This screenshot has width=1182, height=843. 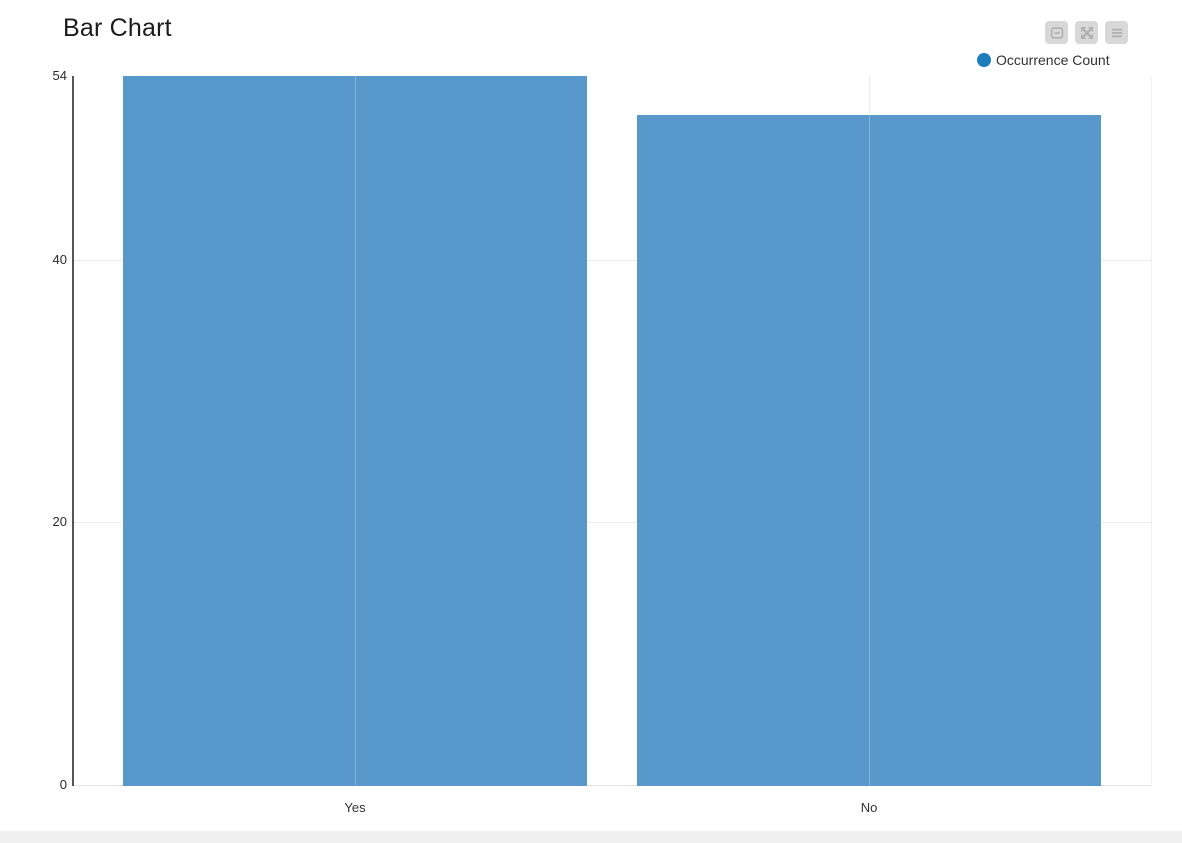 What do you see at coordinates (355, 807) in the screenshot?
I see `x-tick-label-yes: Yes` at bounding box center [355, 807].